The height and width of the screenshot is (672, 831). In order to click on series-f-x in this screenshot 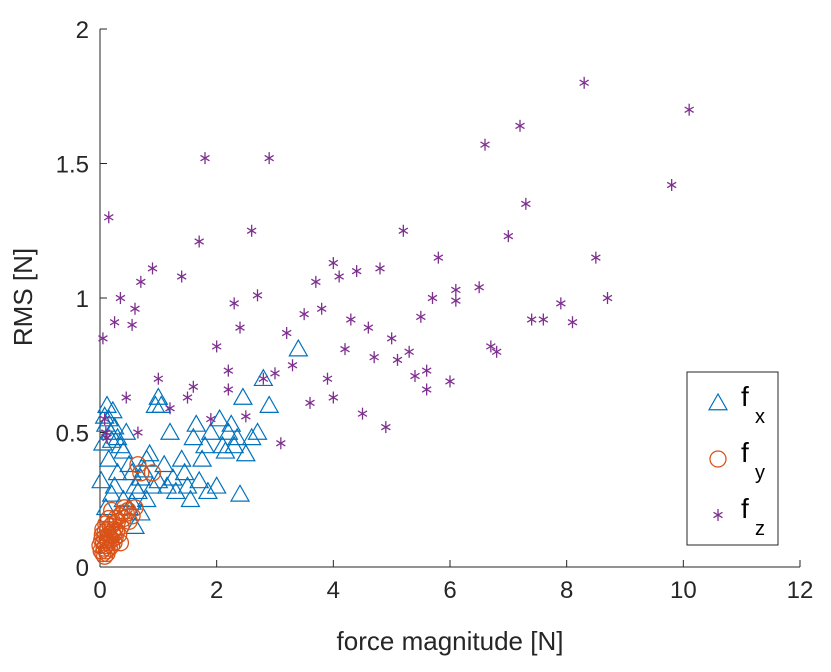, I will do `click(200, 436)`.